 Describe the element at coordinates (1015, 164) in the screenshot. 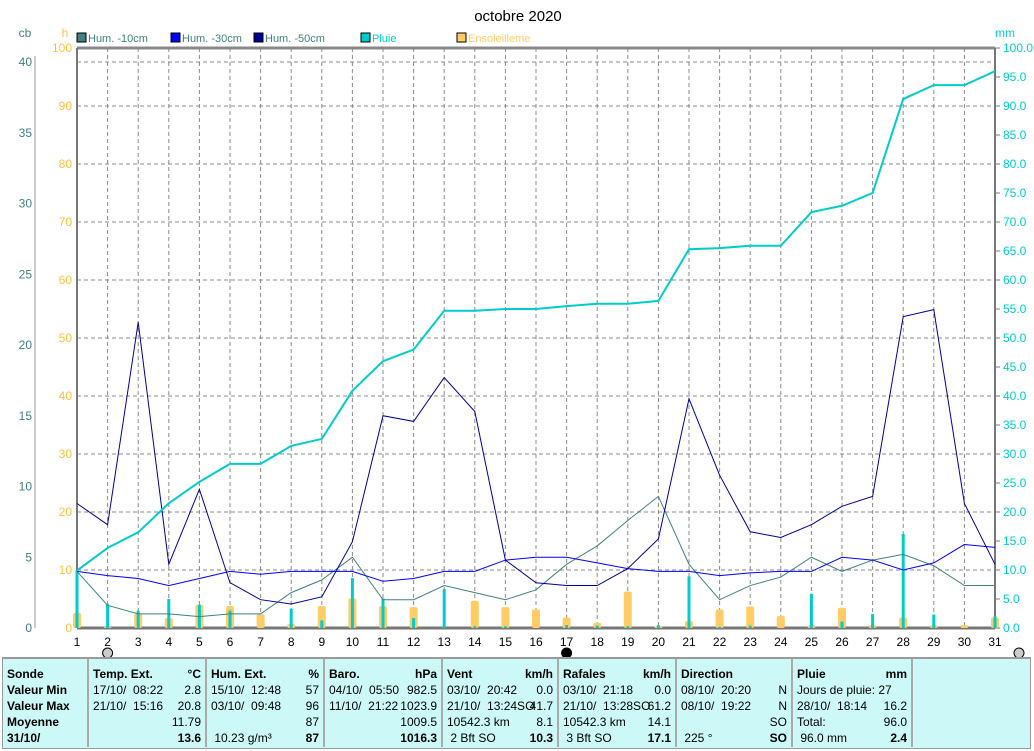

I see `mm-tick-label: 80.0` at that location.